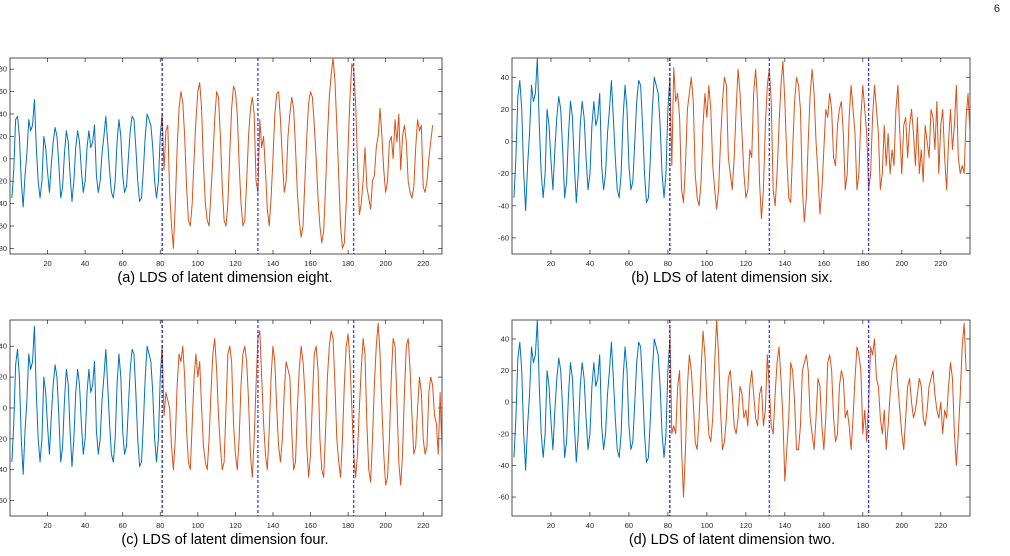 The width and height of the screenshot is (1010, 556). I want to click on caption-c: (c) LDS of latent dimension four., so click(225, 540).